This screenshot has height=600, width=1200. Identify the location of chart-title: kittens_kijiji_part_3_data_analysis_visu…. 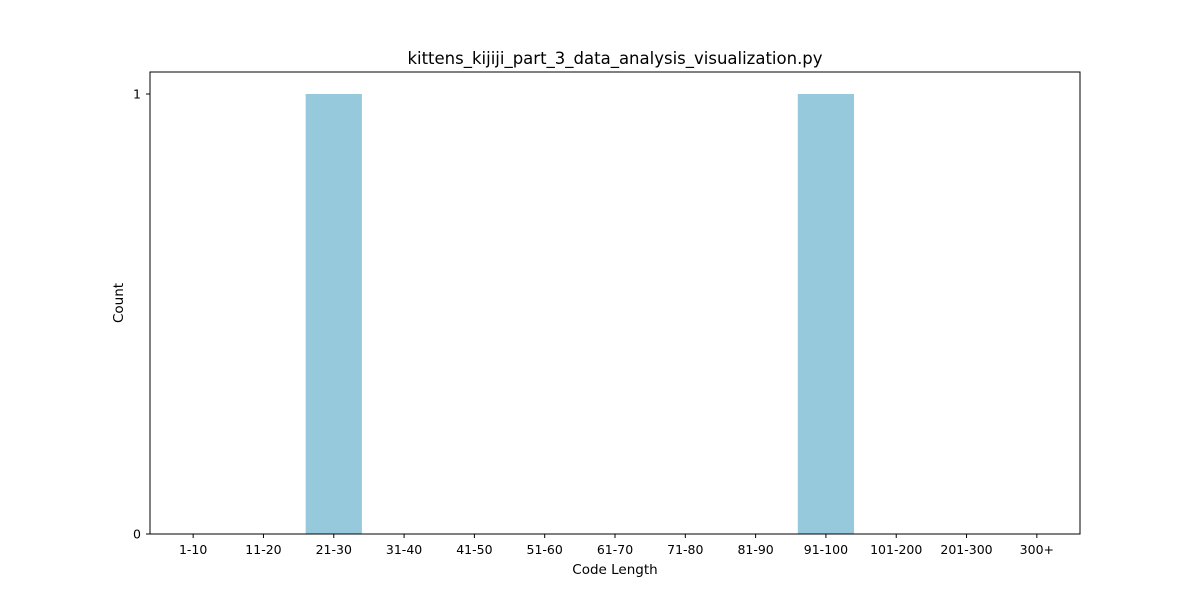
(614, 59).